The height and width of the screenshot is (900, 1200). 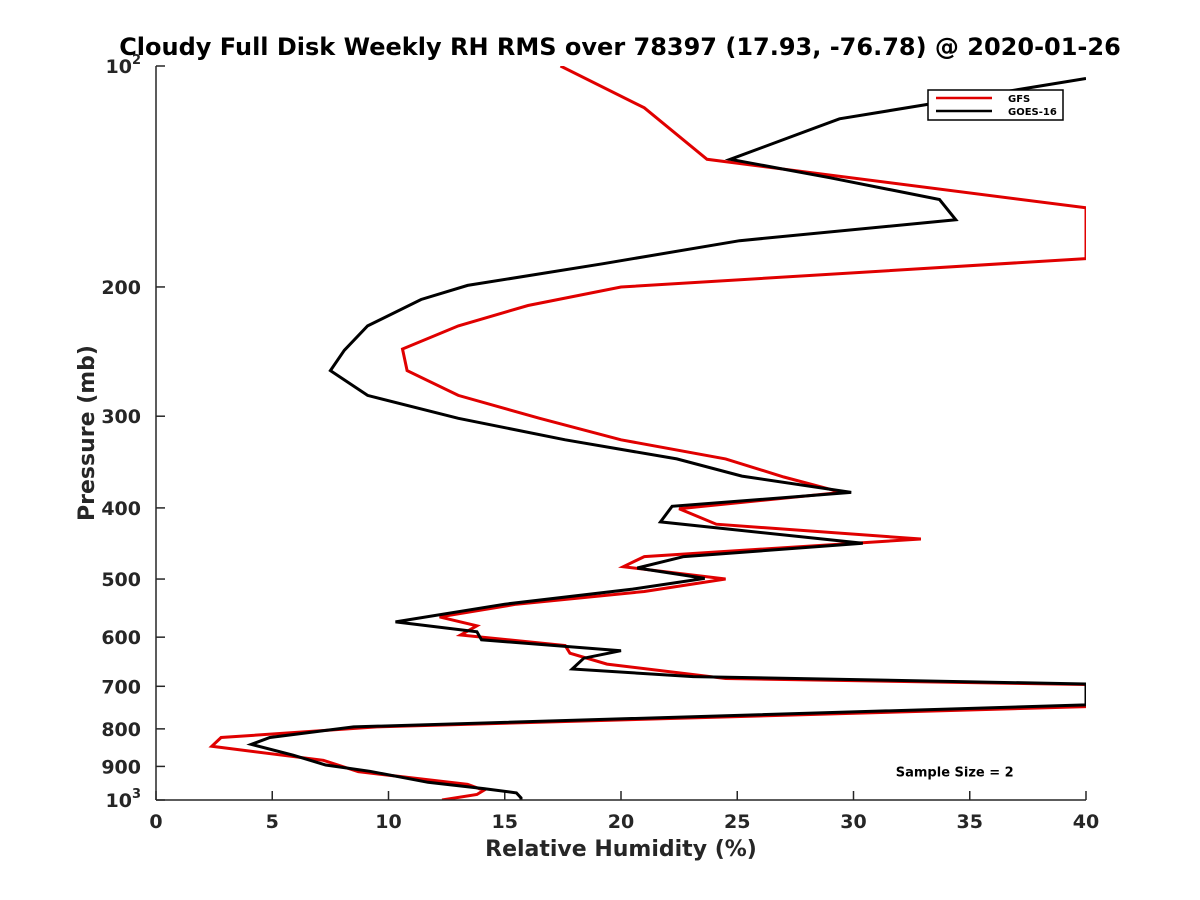 What do you see at coordinates (955, 773) in the screenshot?
I see `sample-size-annotation: Sample Size = 2` at bounding box center [955, 773].